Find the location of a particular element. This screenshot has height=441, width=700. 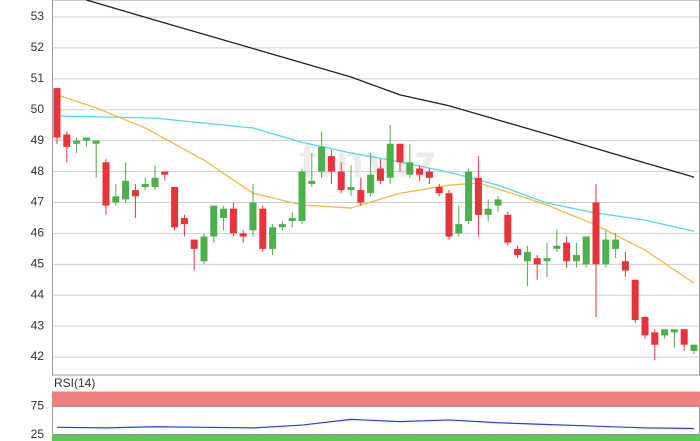

y-tick-label: 53 is located at coordinates (38, 16).